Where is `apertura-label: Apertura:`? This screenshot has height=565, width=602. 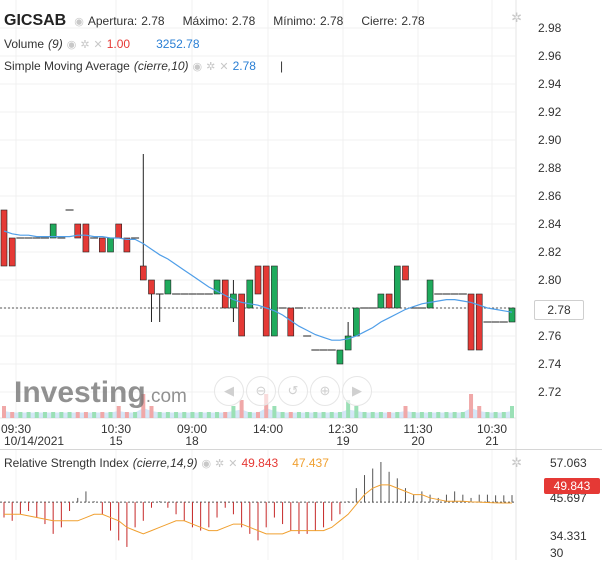
apertura-label: Apertura: is located at coordinates (112, 21).